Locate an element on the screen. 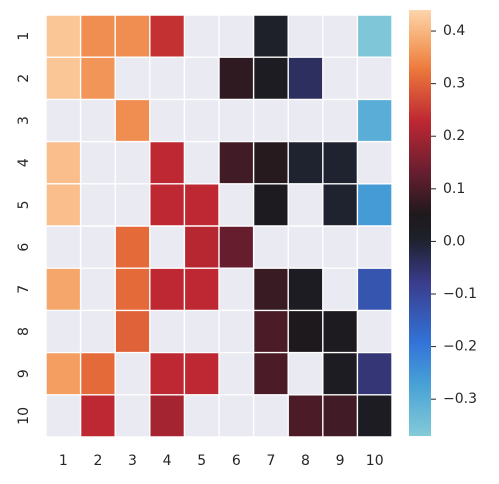 Image resolution: width=499 pixels, height=484 pixels. x-tick-label: 9 is located at coordinates (340, 461).